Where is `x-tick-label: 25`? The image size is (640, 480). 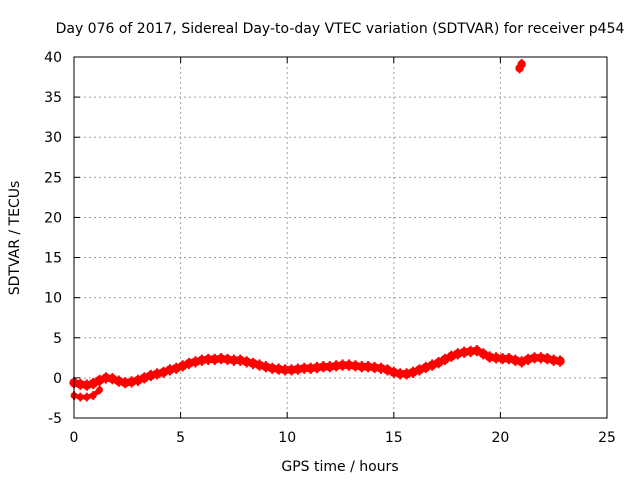
x-tick-label: 25 is located at coordinates (607, 438).